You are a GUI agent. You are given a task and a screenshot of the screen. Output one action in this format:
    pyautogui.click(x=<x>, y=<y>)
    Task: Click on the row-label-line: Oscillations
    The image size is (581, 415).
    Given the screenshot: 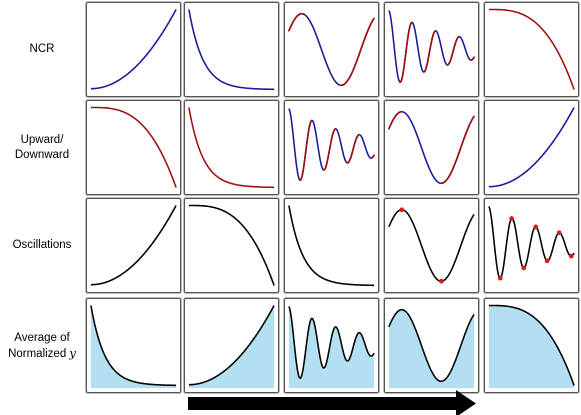 What is the action you would take?
    pyautogui.click(x=42, y=245)
    